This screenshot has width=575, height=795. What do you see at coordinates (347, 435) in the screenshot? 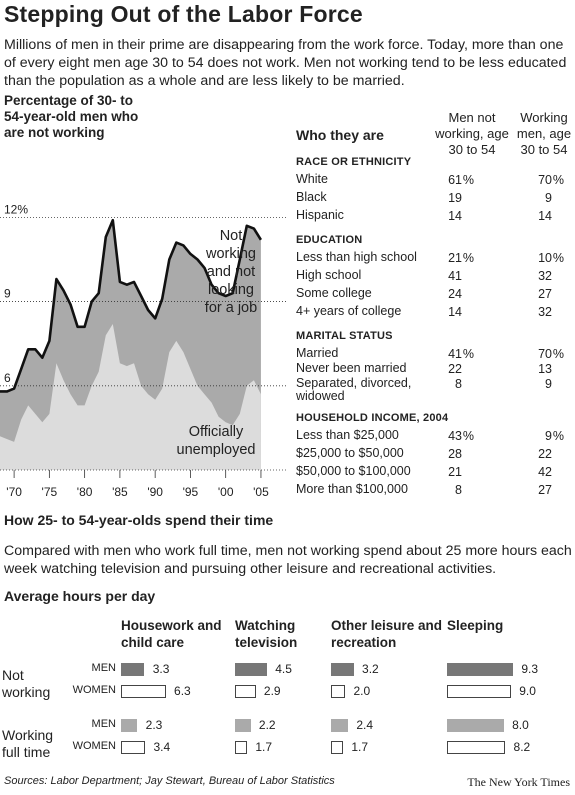
I see `table-row-label: Less than $25,000` at bounding box center [347, 435].